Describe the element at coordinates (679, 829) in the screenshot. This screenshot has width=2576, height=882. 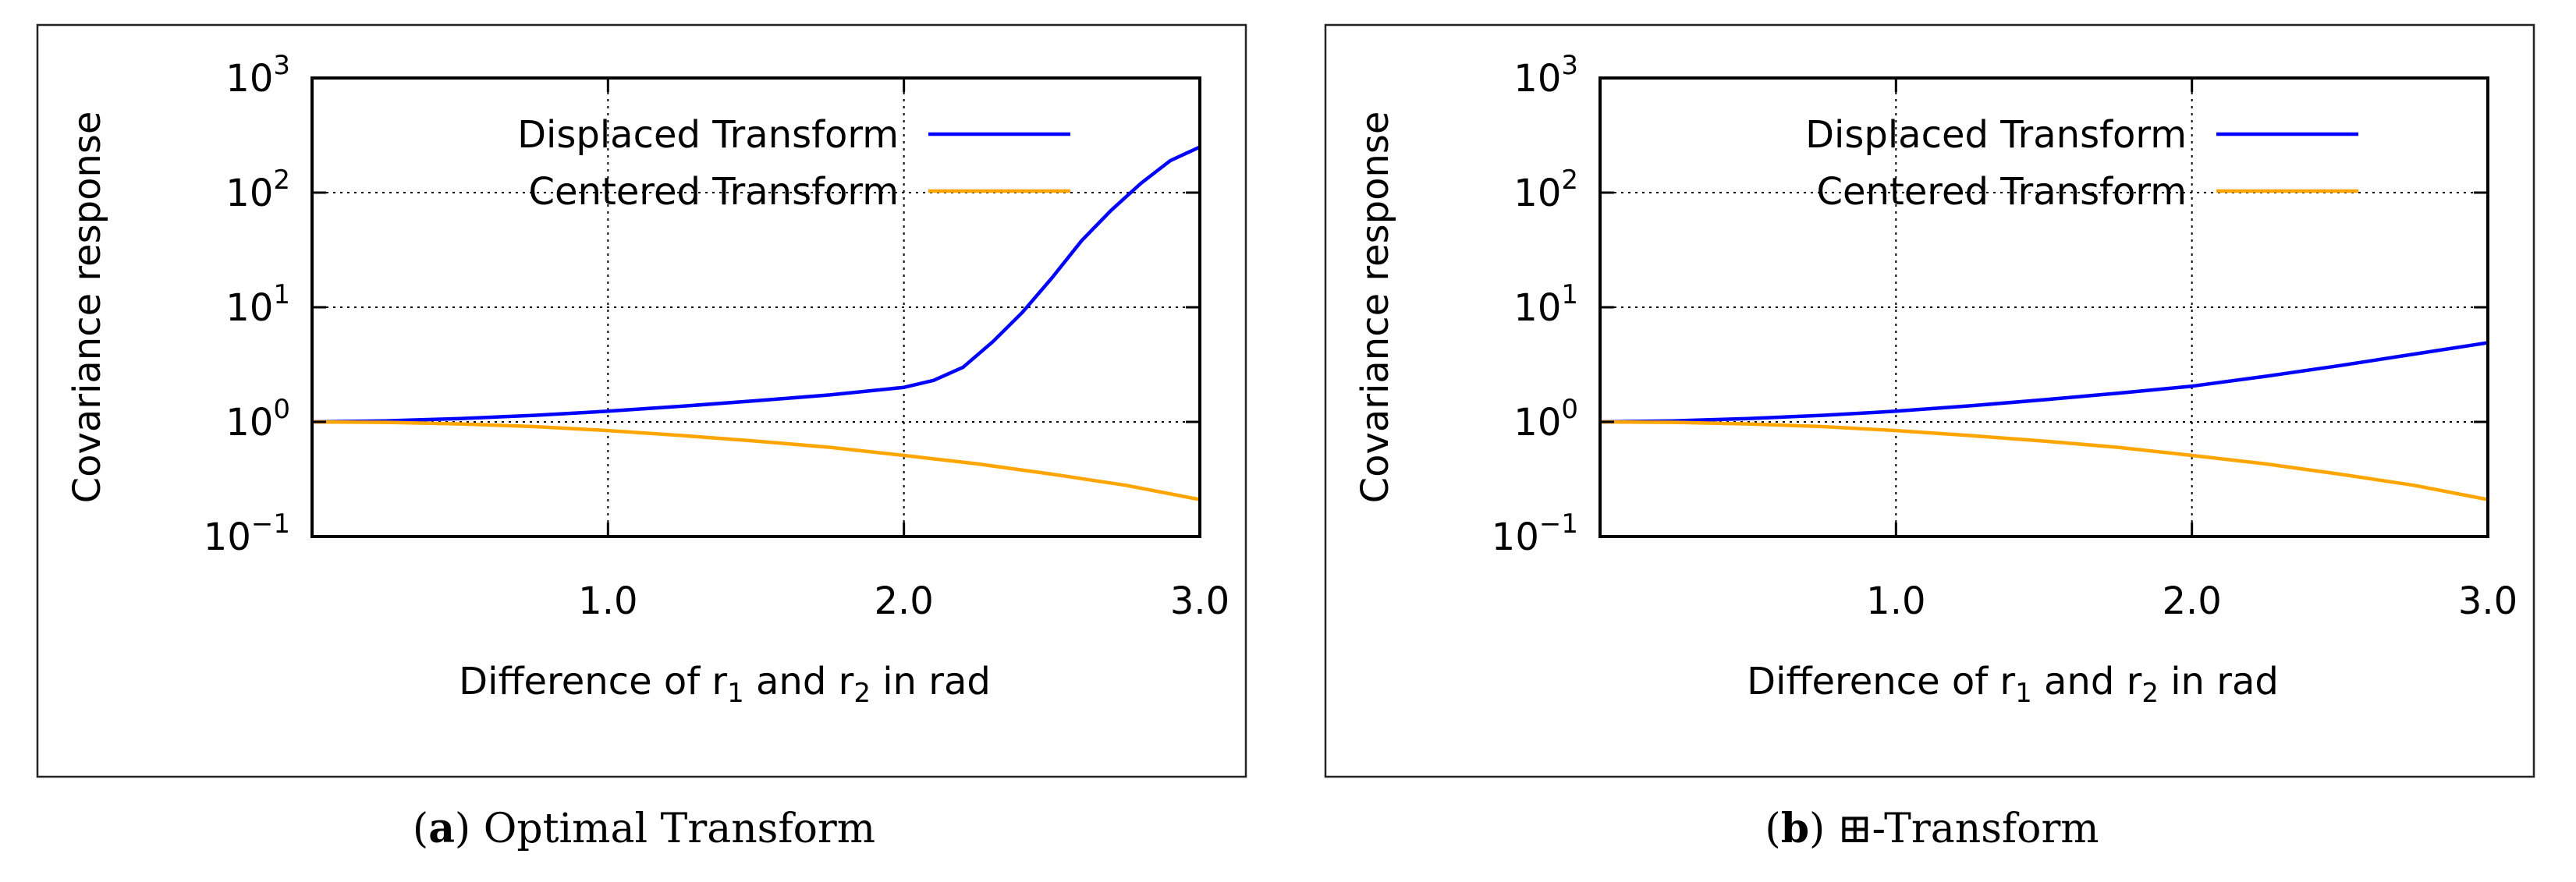
I see `caption-a-text: Optimal Transform` at that location.